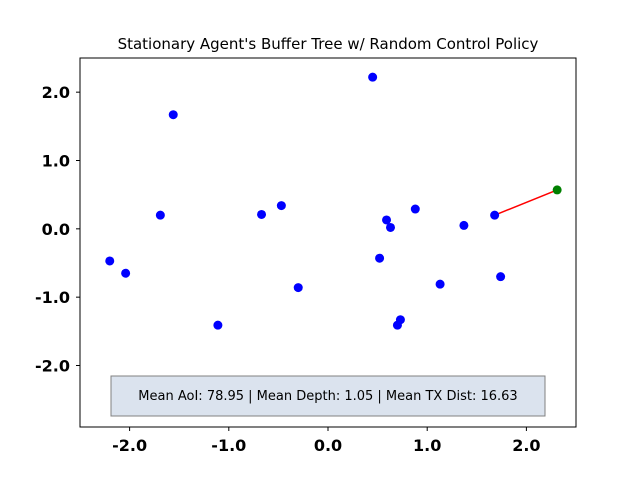 This screenshot has height=480, width=640. I want to click on agent-point, so click(557, 190).